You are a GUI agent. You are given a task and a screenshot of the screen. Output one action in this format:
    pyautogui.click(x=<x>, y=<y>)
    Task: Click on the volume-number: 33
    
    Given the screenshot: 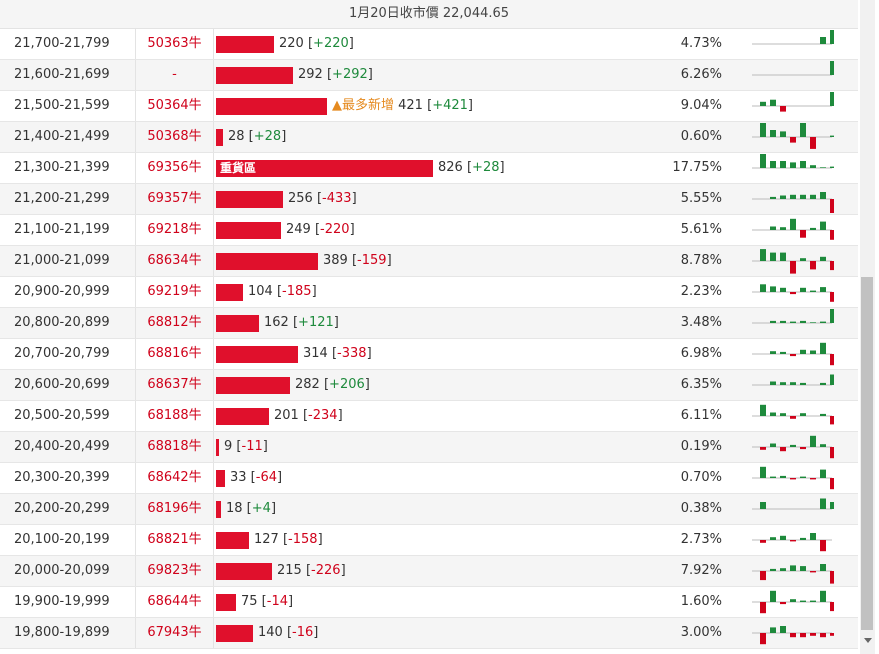 What is the action you would take?
    pyautogui.click(x=238, y=477)
    